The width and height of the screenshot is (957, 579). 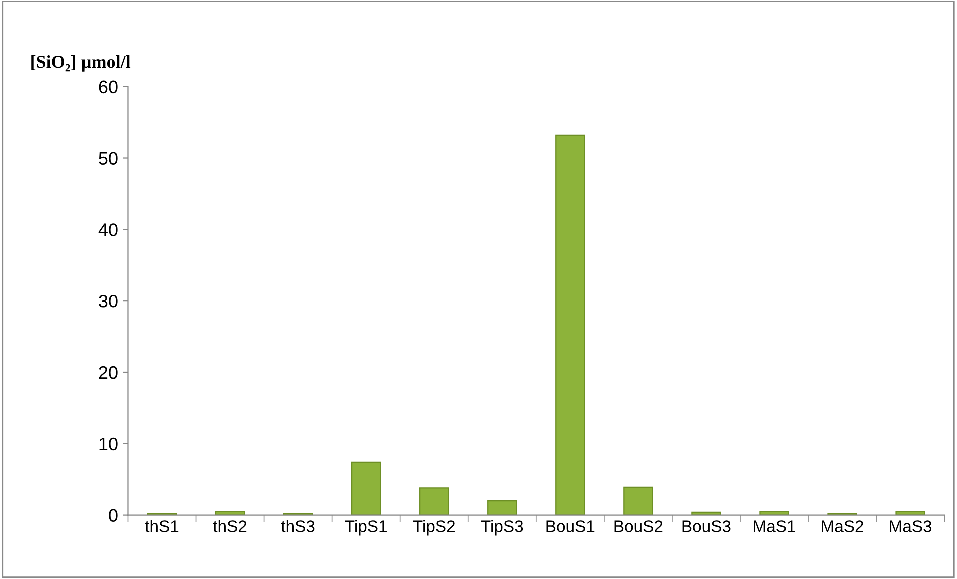 What do you see at coordinates (775, 526) in the screenshot?
I see `x-tick-label: MaS1` at bounding box center [775, 526].